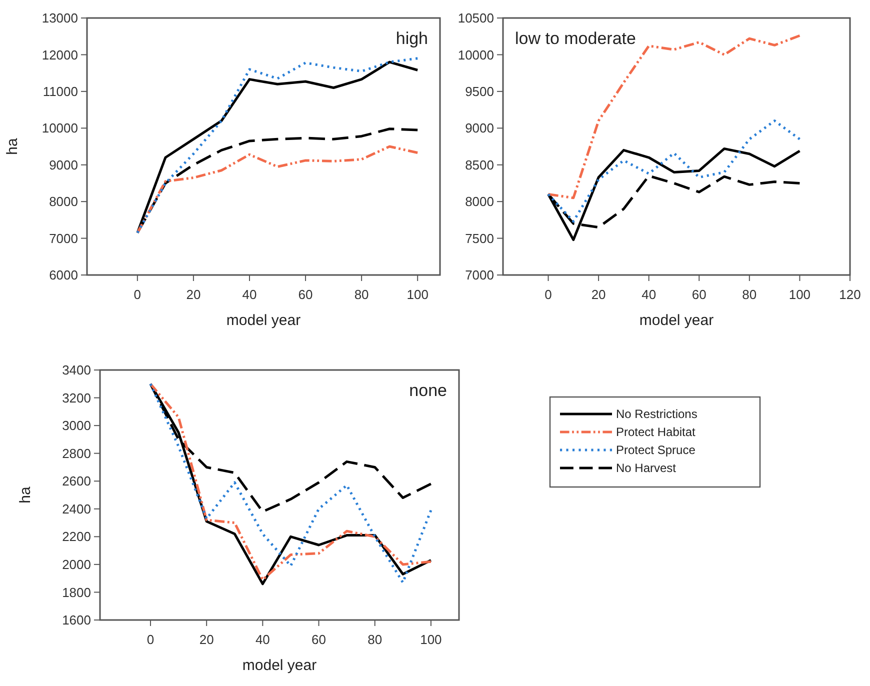 The height and width of the screenshot is (686, 870). I want to click on annotation: low to moderate, so click(575, 38).